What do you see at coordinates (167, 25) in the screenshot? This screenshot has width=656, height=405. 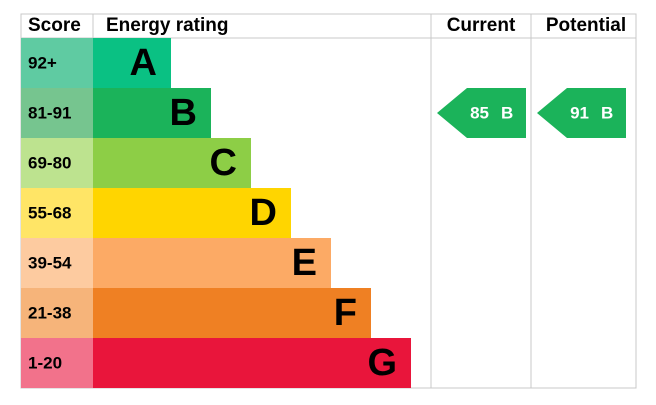 I see `header-energy-rating: Energy rating` at bounding box center [167, 25].